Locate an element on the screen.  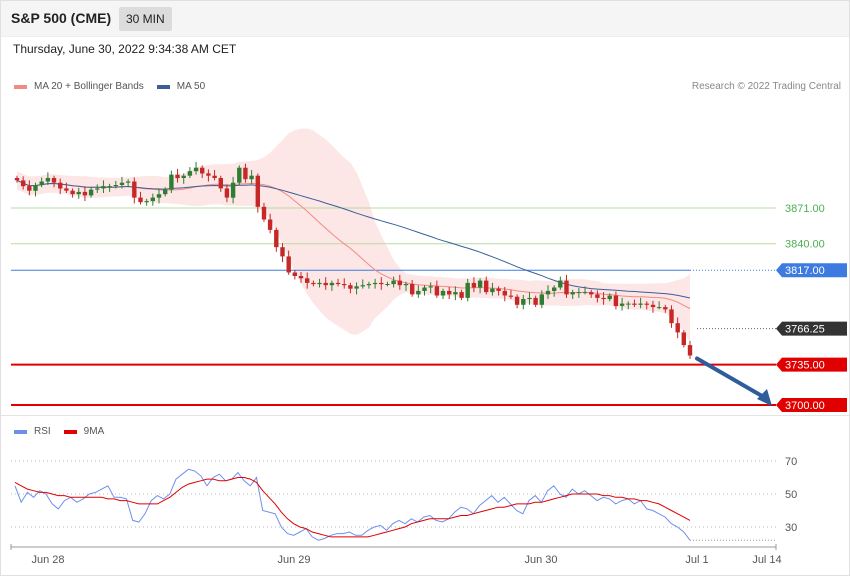
rsi-swatch is located at coordinates (20, 431).